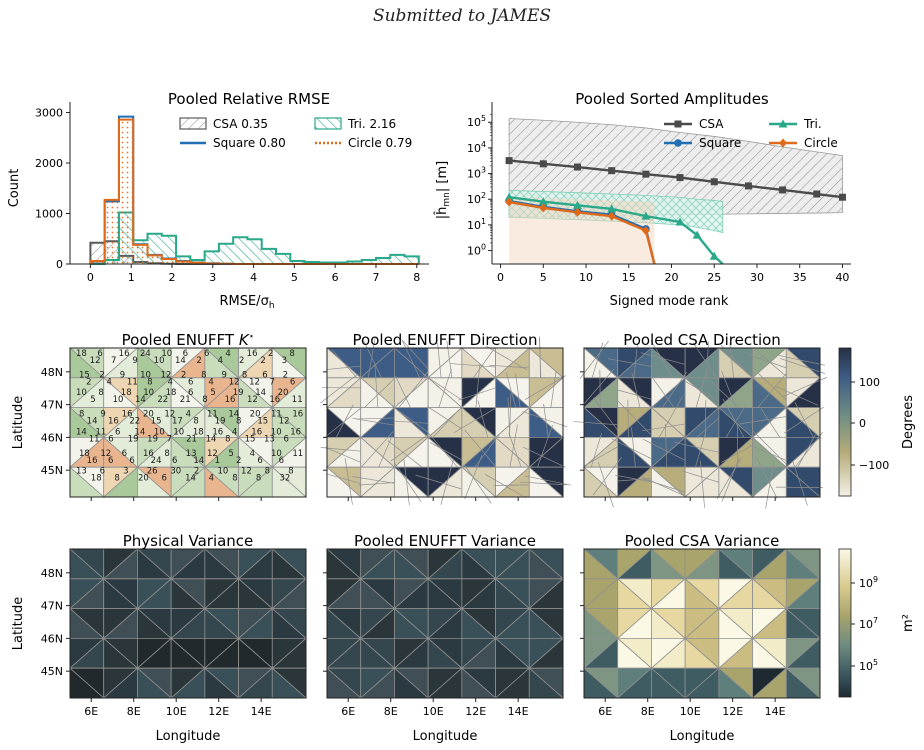 The image size is (924, 750). I want to click on amp-ytick-label: 100, so click(476, 250).